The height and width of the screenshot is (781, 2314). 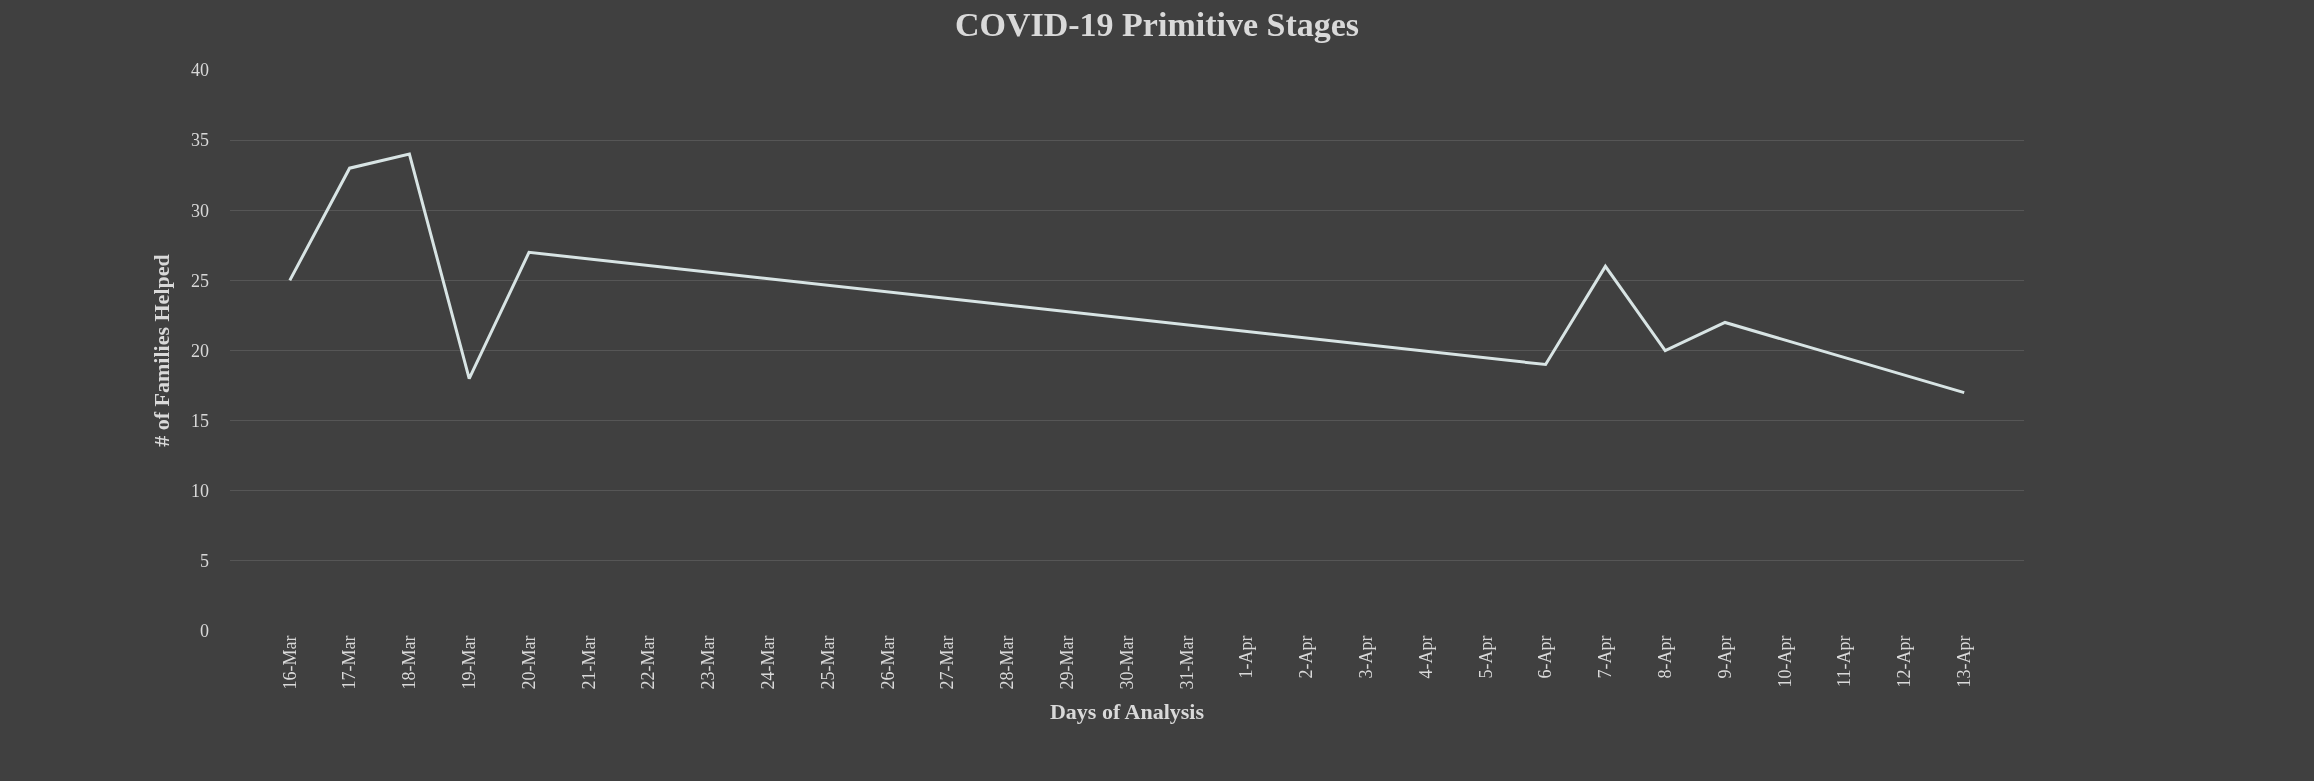 What do you see at coordinates (204, 561) in the screenshot?
I see `y-tick-label: 5` at bounding box center [204, 561].